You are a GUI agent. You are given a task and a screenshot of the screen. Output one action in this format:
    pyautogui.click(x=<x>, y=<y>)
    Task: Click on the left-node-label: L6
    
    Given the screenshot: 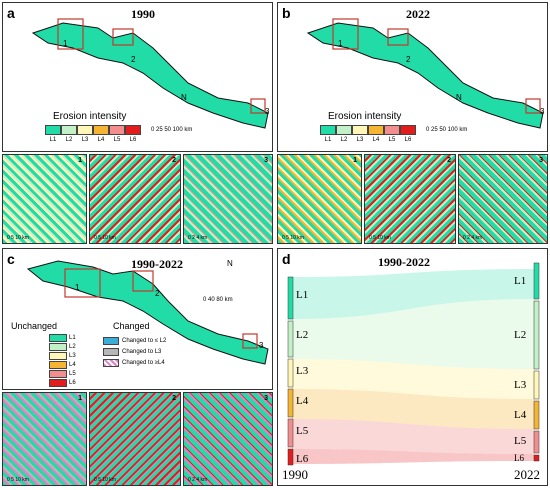 What is the action you would take?
    pyautogui.click(x=302, y=459)
    